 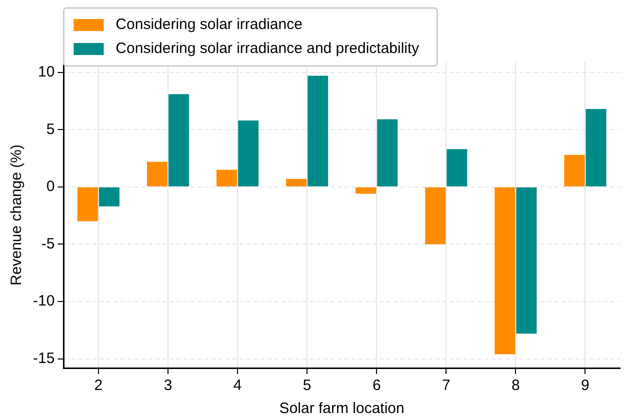 I want to click on y-tick-label: -5, so click(x=48, y=243).